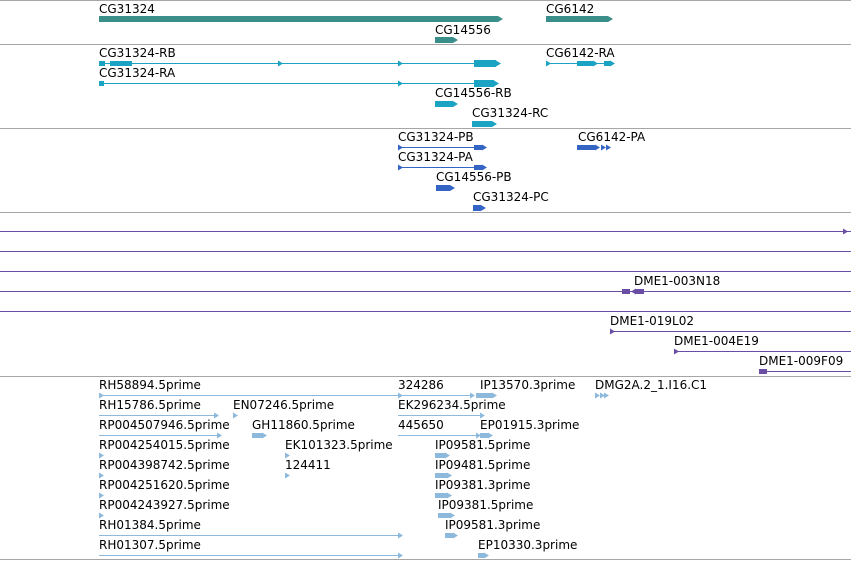 The width and height of the screenshot is (851, 561). I want to click on transcript-label-cg6142-ra: CG6142-RA, so click(580, 53).